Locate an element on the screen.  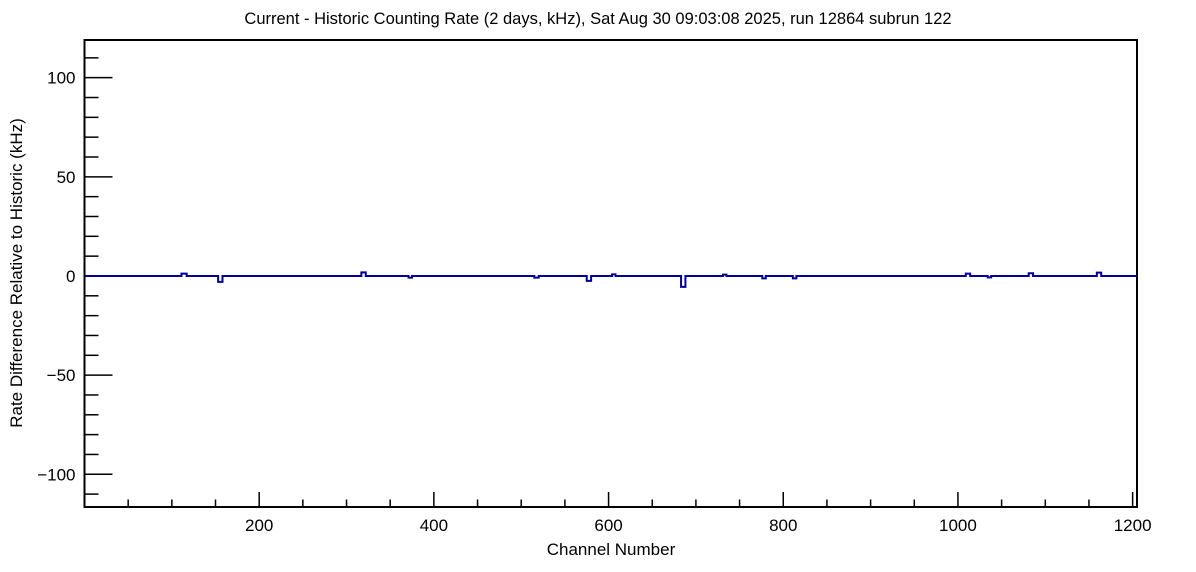
x-axis-title: Channel Number is located at coordinates (611, 549).